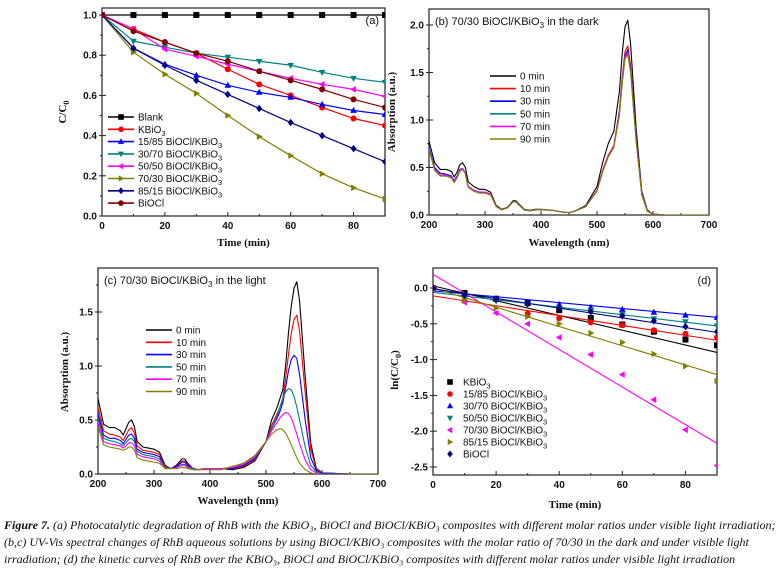 This screenshot has height=572, width=782. I want to click on y-tick-label: 1.0, so click(90, 16).